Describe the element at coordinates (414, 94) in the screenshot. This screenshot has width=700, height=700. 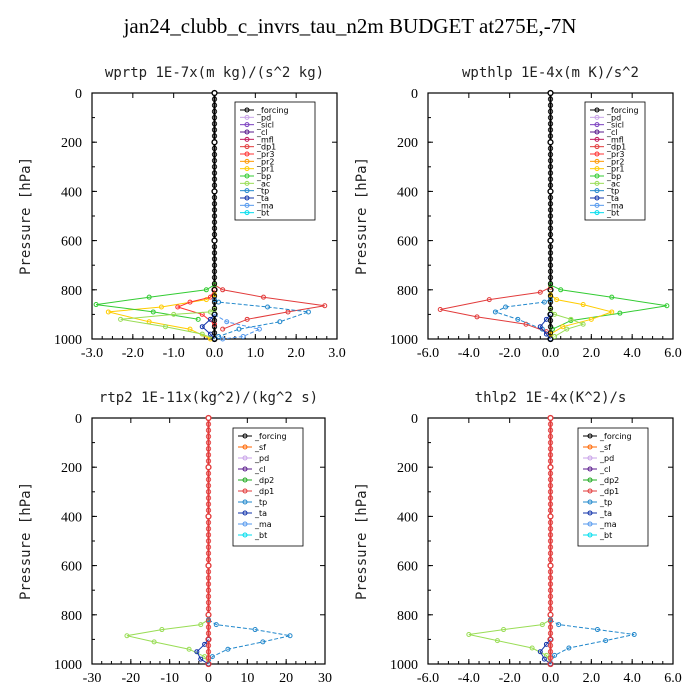
I see `y-tick-label: 0` at that location.